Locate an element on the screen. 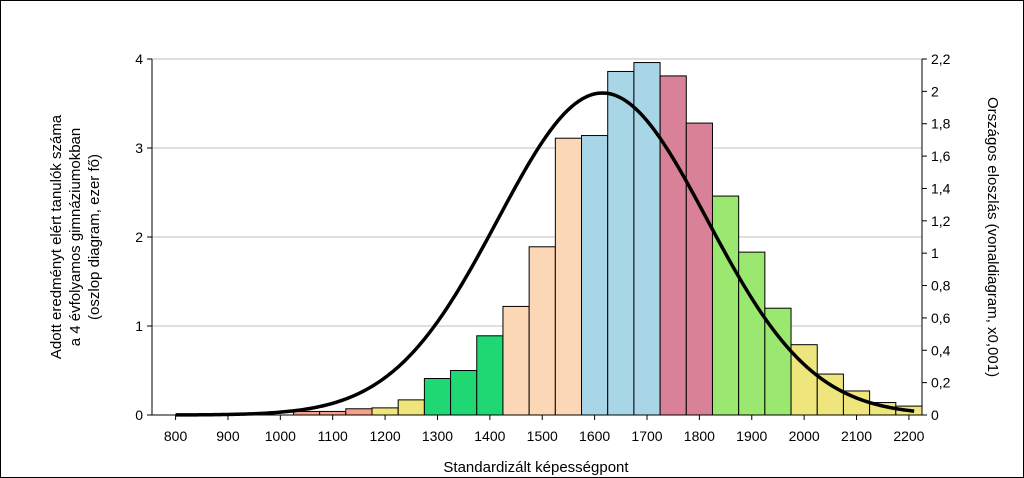 This screenshot has height=478, width=1024. x-tick-label-1600: 1600 is located at coordinates (594, 436).